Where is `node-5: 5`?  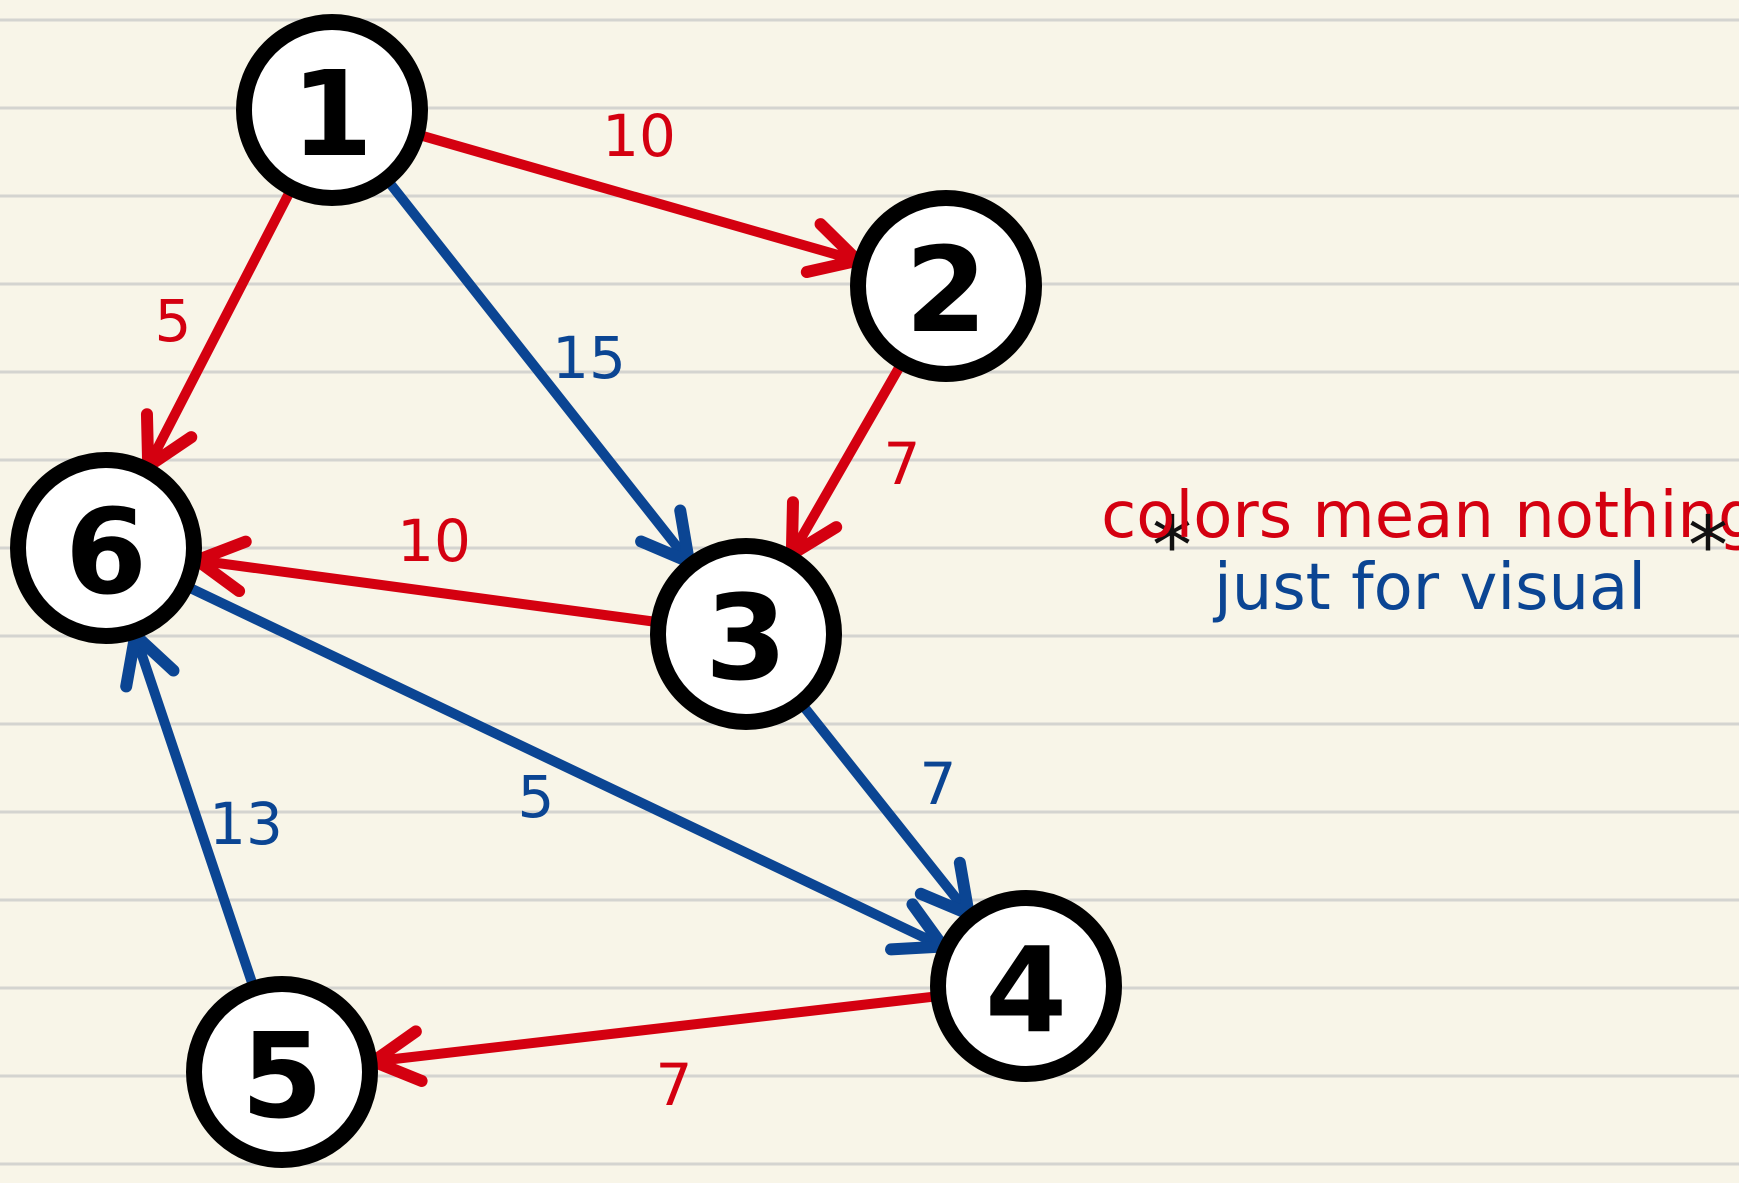 node-5: 5 is located at coordinates (282, 1072).